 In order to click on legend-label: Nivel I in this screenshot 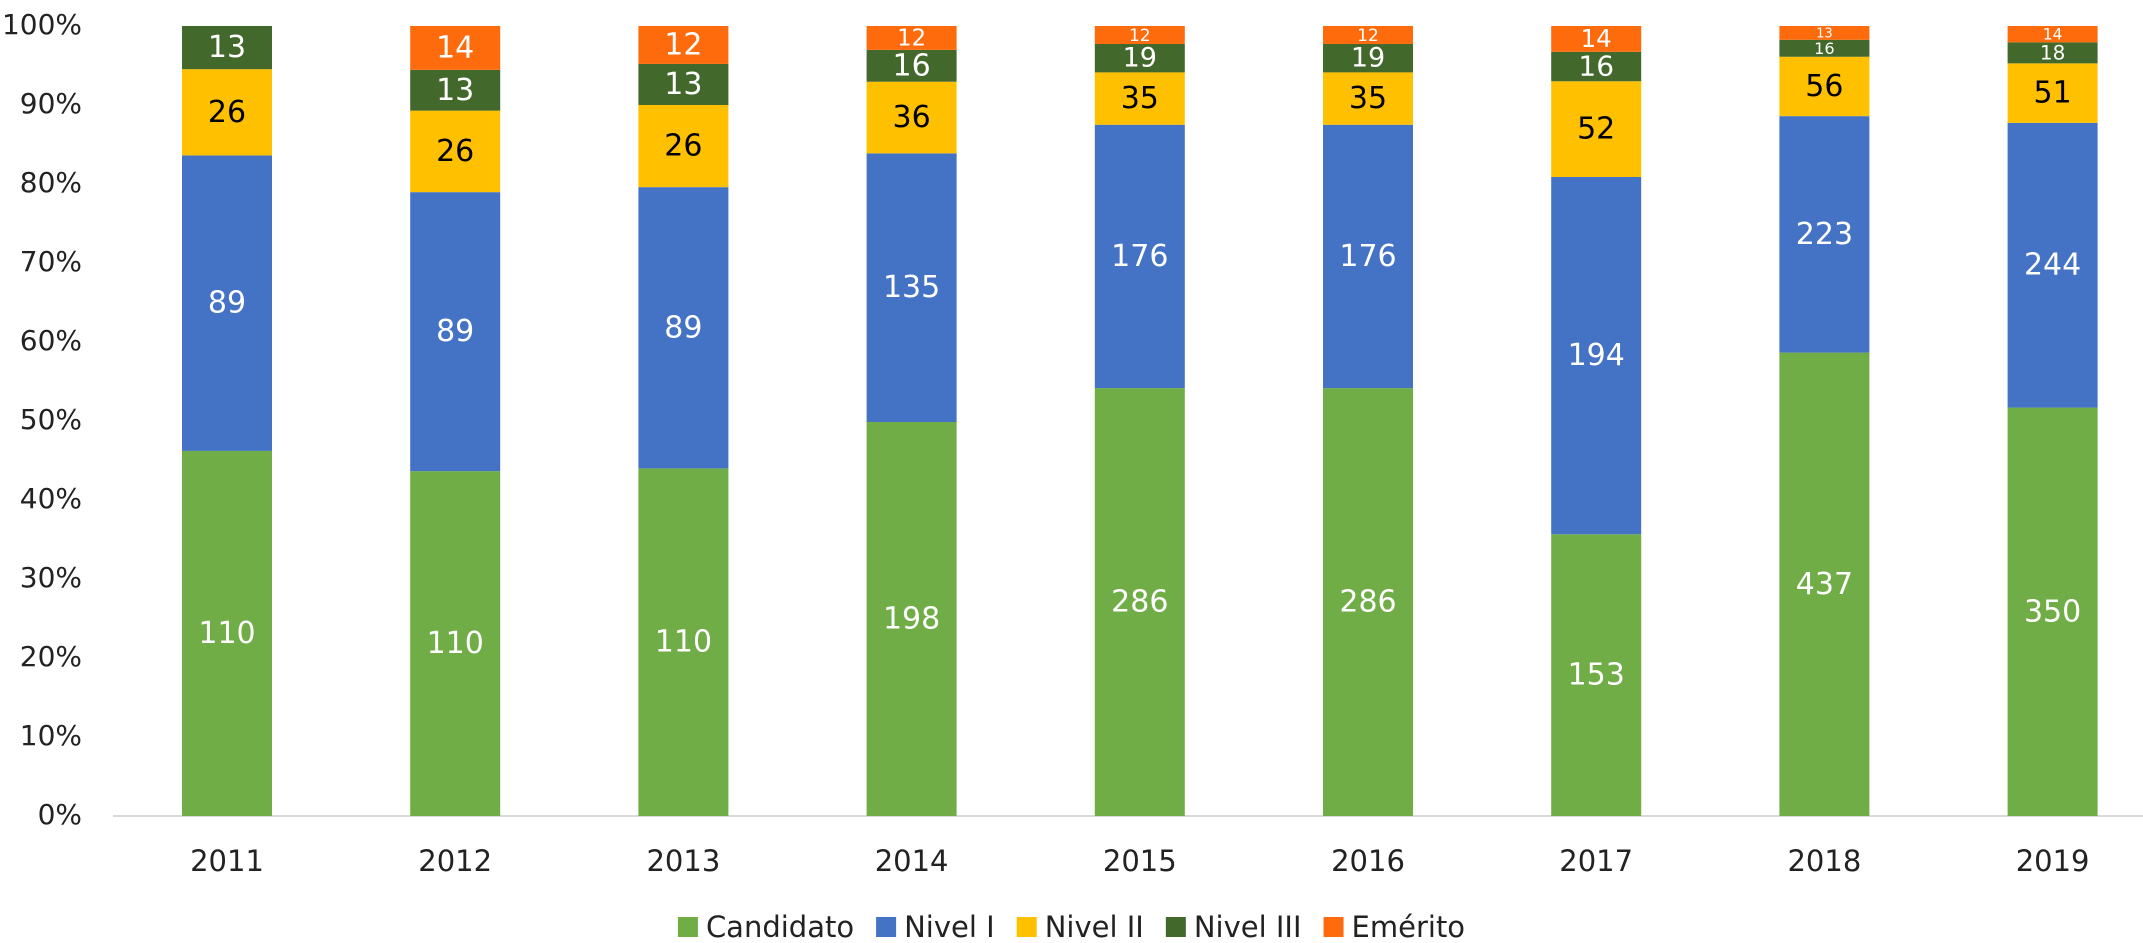, I will do `click(949, 926)`.